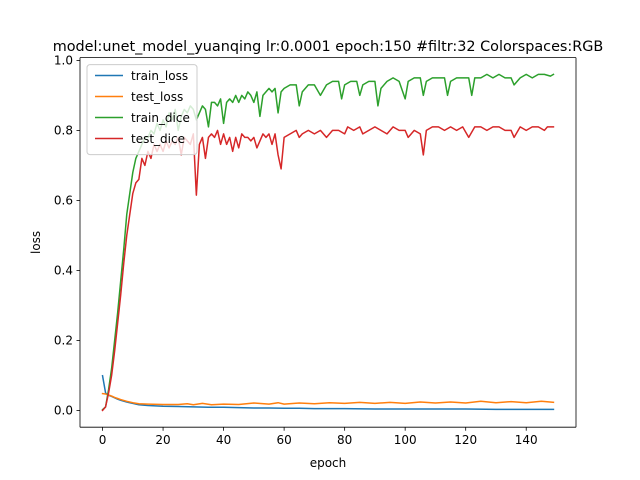  Describe the element at coordinates (103, 440) in the screenshot. I see `x-tick-label: 0` at that location.